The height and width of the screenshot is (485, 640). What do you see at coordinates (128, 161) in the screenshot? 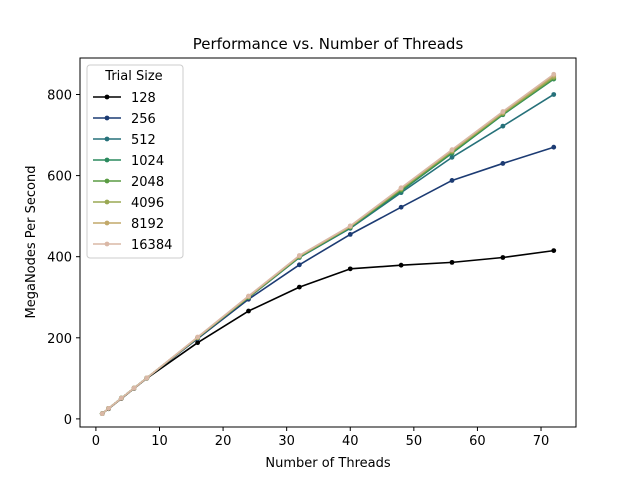
I see `legend-entry: 1024` at bounding box center [128, 161].